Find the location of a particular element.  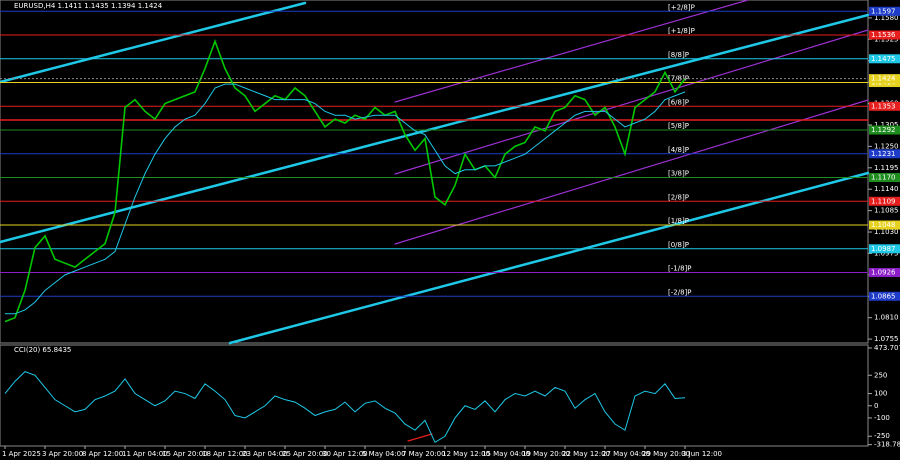

price-box is located at coordinates (884, 79).